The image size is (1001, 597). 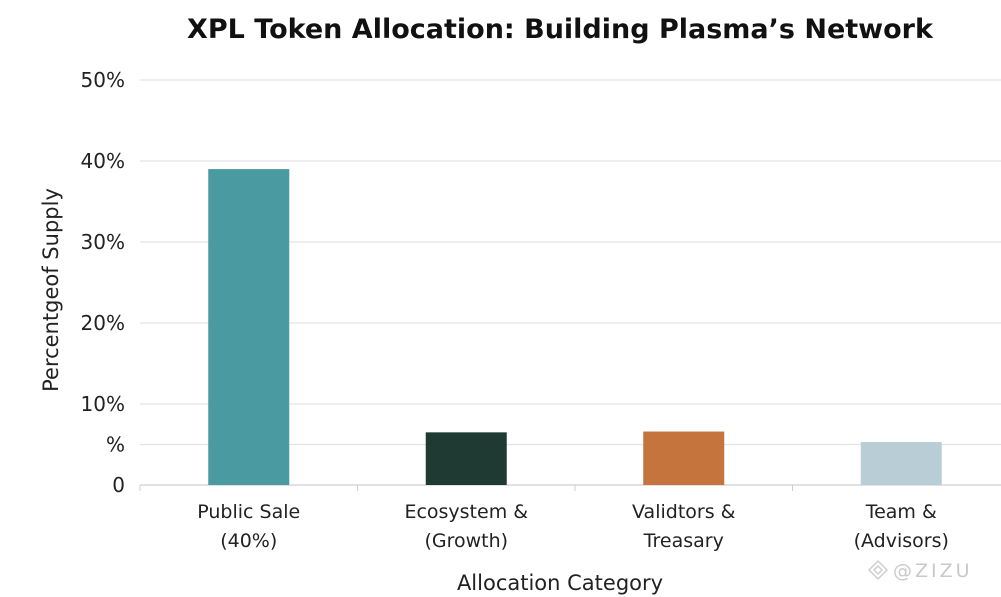 I want to click on y-tick-label: %, so click(x=115, y=445).